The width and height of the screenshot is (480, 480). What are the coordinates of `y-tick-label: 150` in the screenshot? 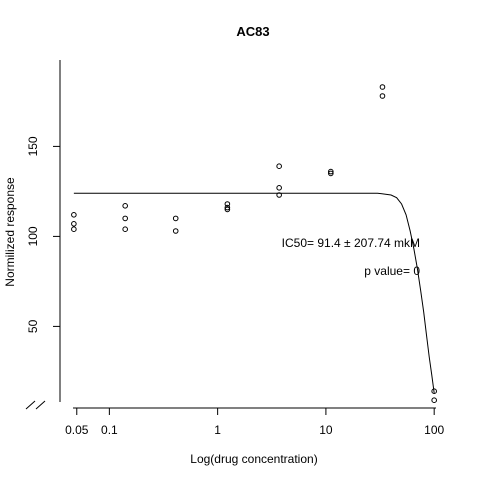 It's located at (33, 146).